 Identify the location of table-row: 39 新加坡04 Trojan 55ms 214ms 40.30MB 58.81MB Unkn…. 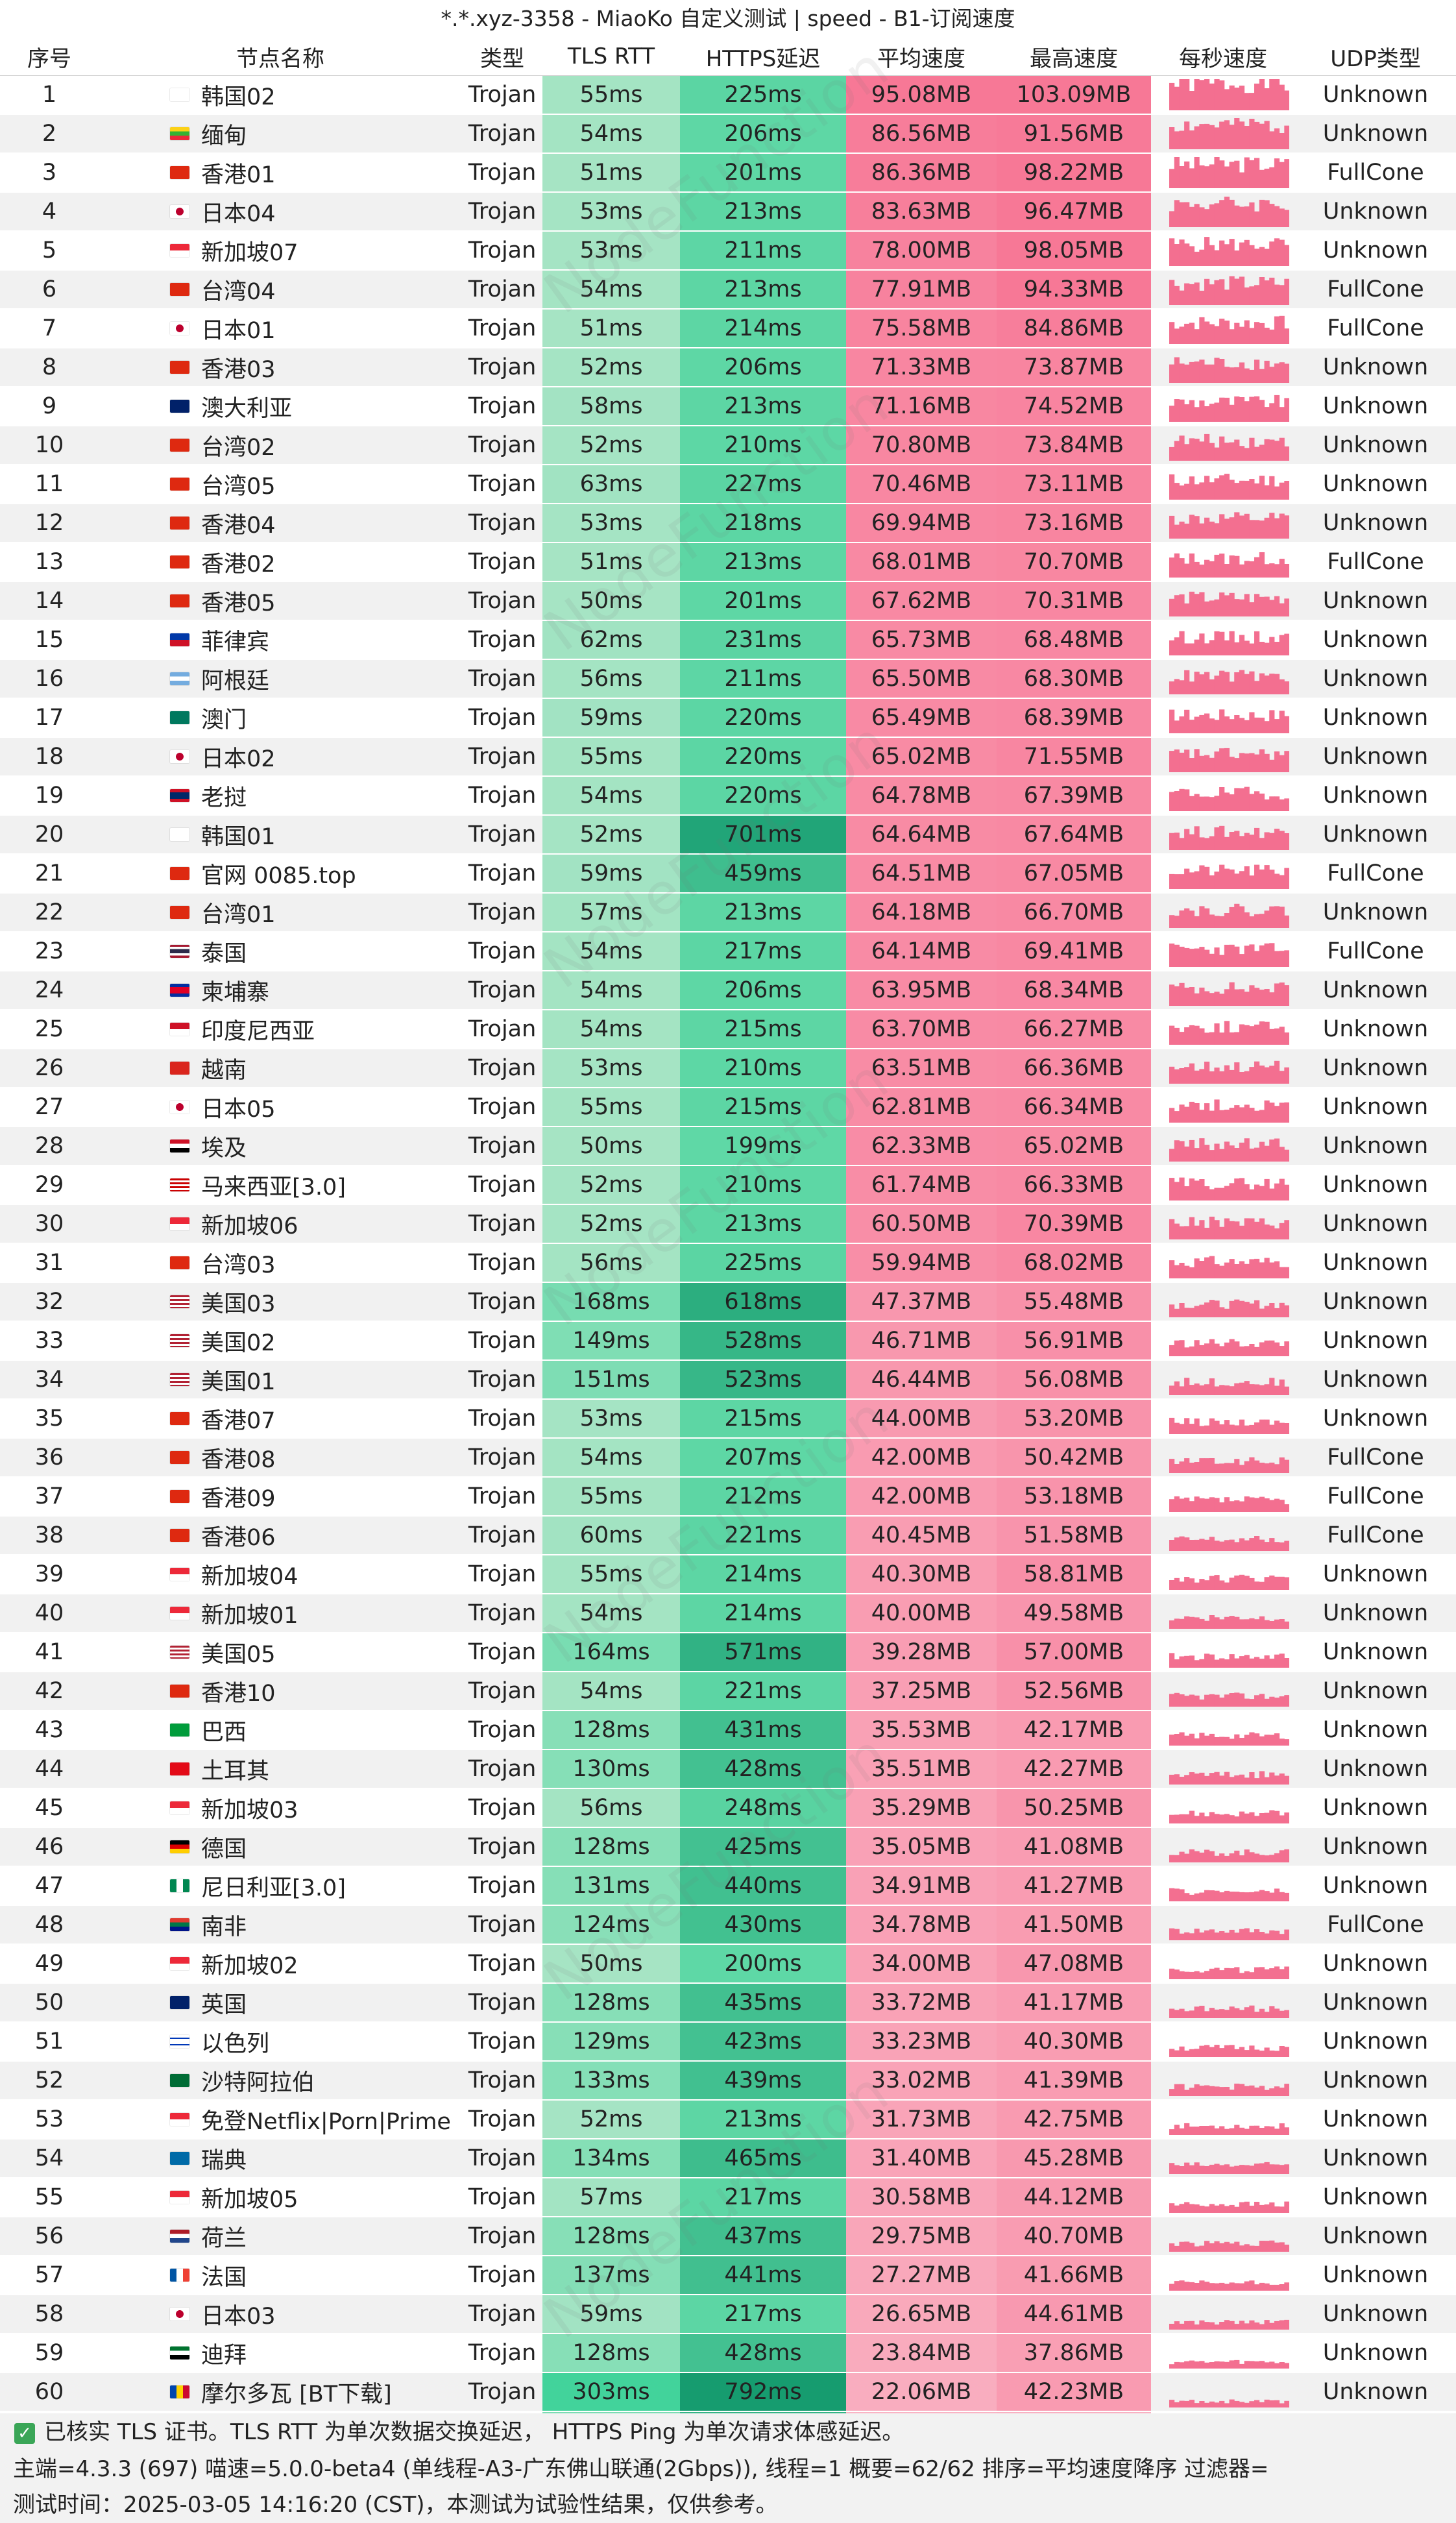
(728, 1575).